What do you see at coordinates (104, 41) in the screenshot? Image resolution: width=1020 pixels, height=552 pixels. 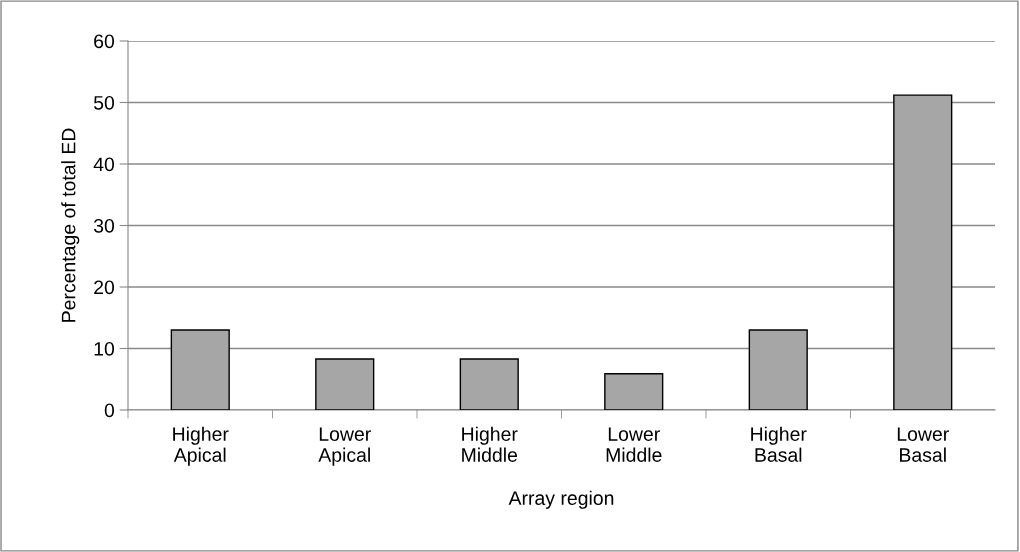 I see `y-tick-label: 60` at bounding box center [104, 41].